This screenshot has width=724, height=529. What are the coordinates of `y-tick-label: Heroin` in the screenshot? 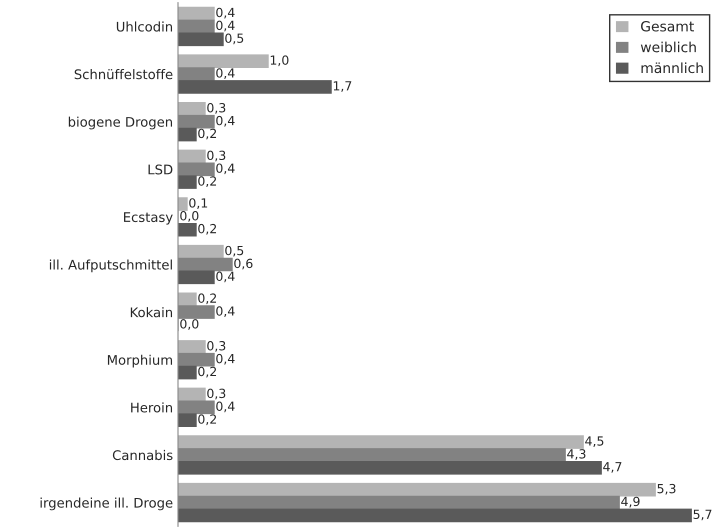 It's located at (151, 407).